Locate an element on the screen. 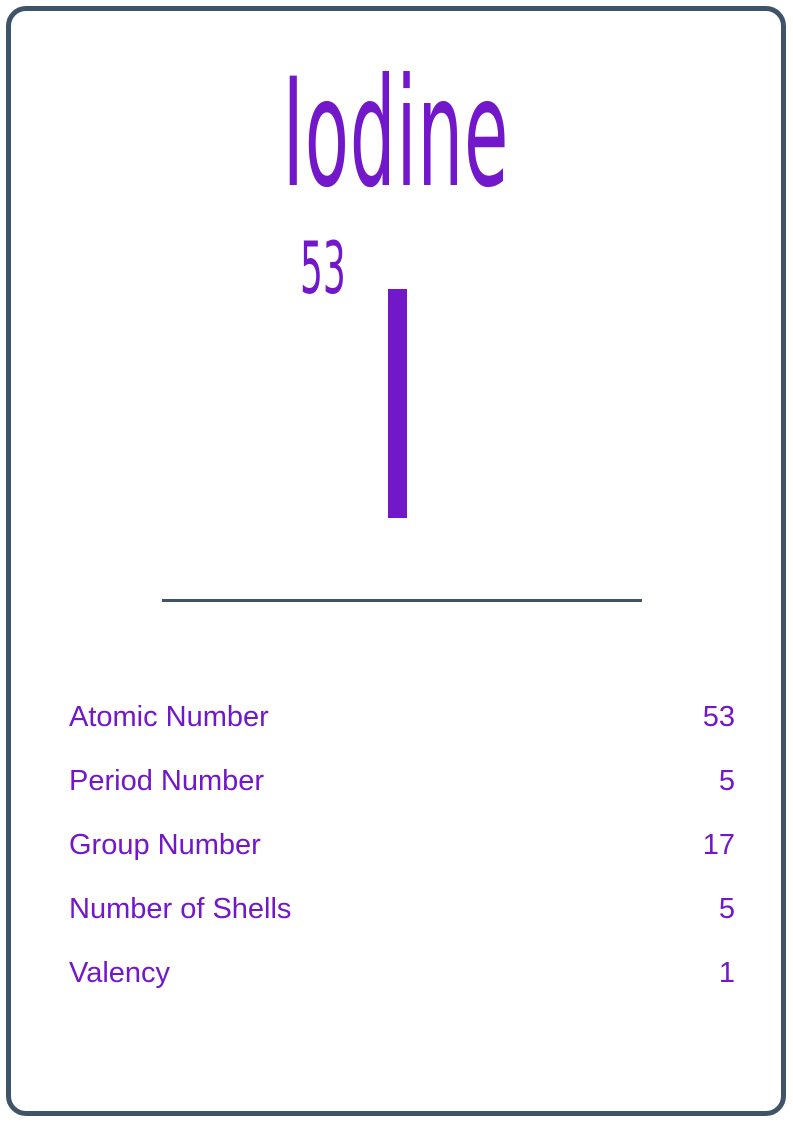  element-symbol: I is located at coordinates (397, 403).